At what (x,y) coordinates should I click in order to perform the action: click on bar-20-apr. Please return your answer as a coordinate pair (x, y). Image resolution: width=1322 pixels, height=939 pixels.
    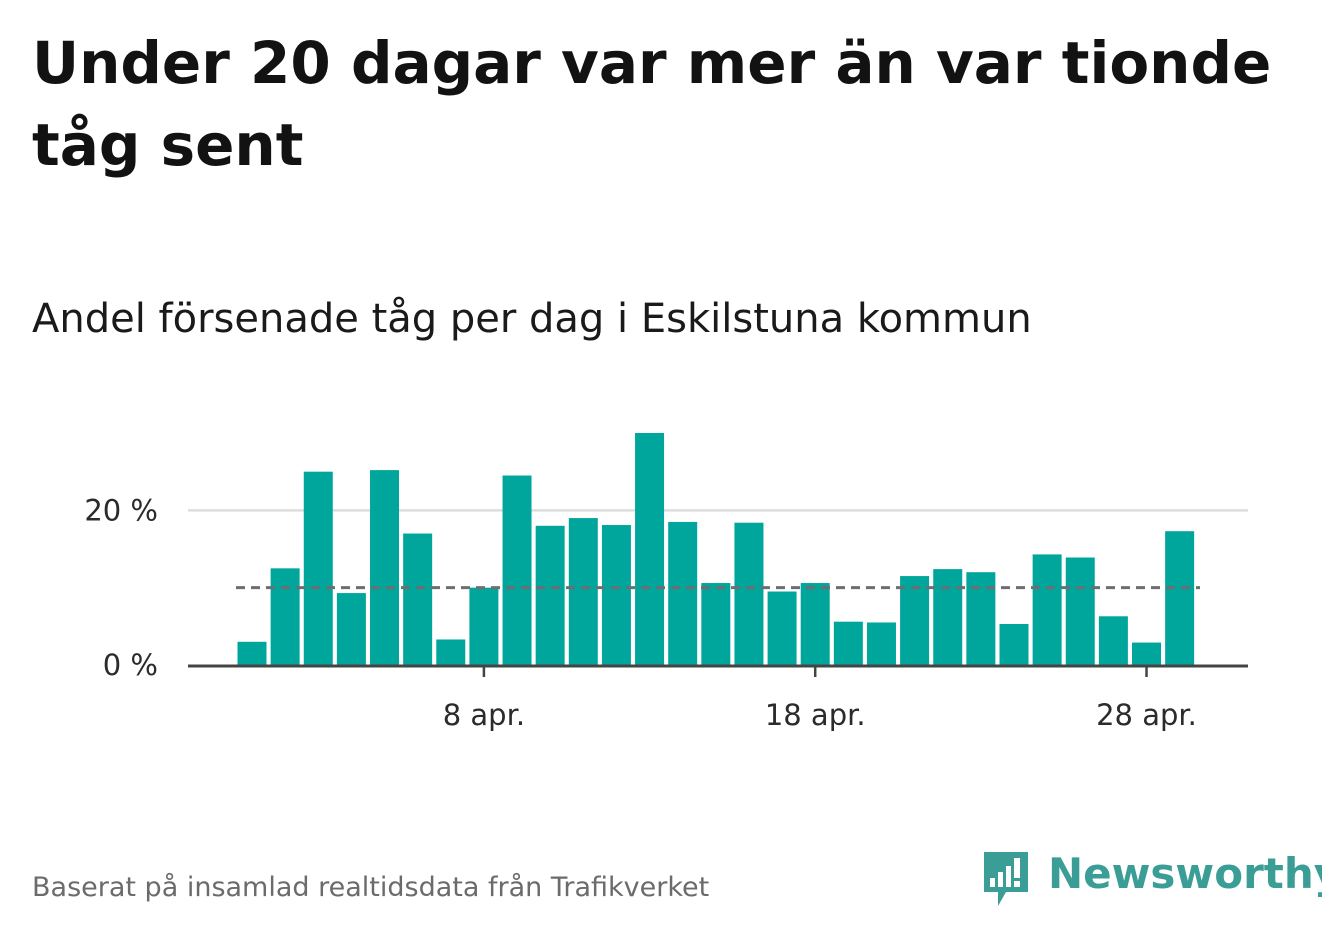
    Looking at the image, I should click on (881, 643).